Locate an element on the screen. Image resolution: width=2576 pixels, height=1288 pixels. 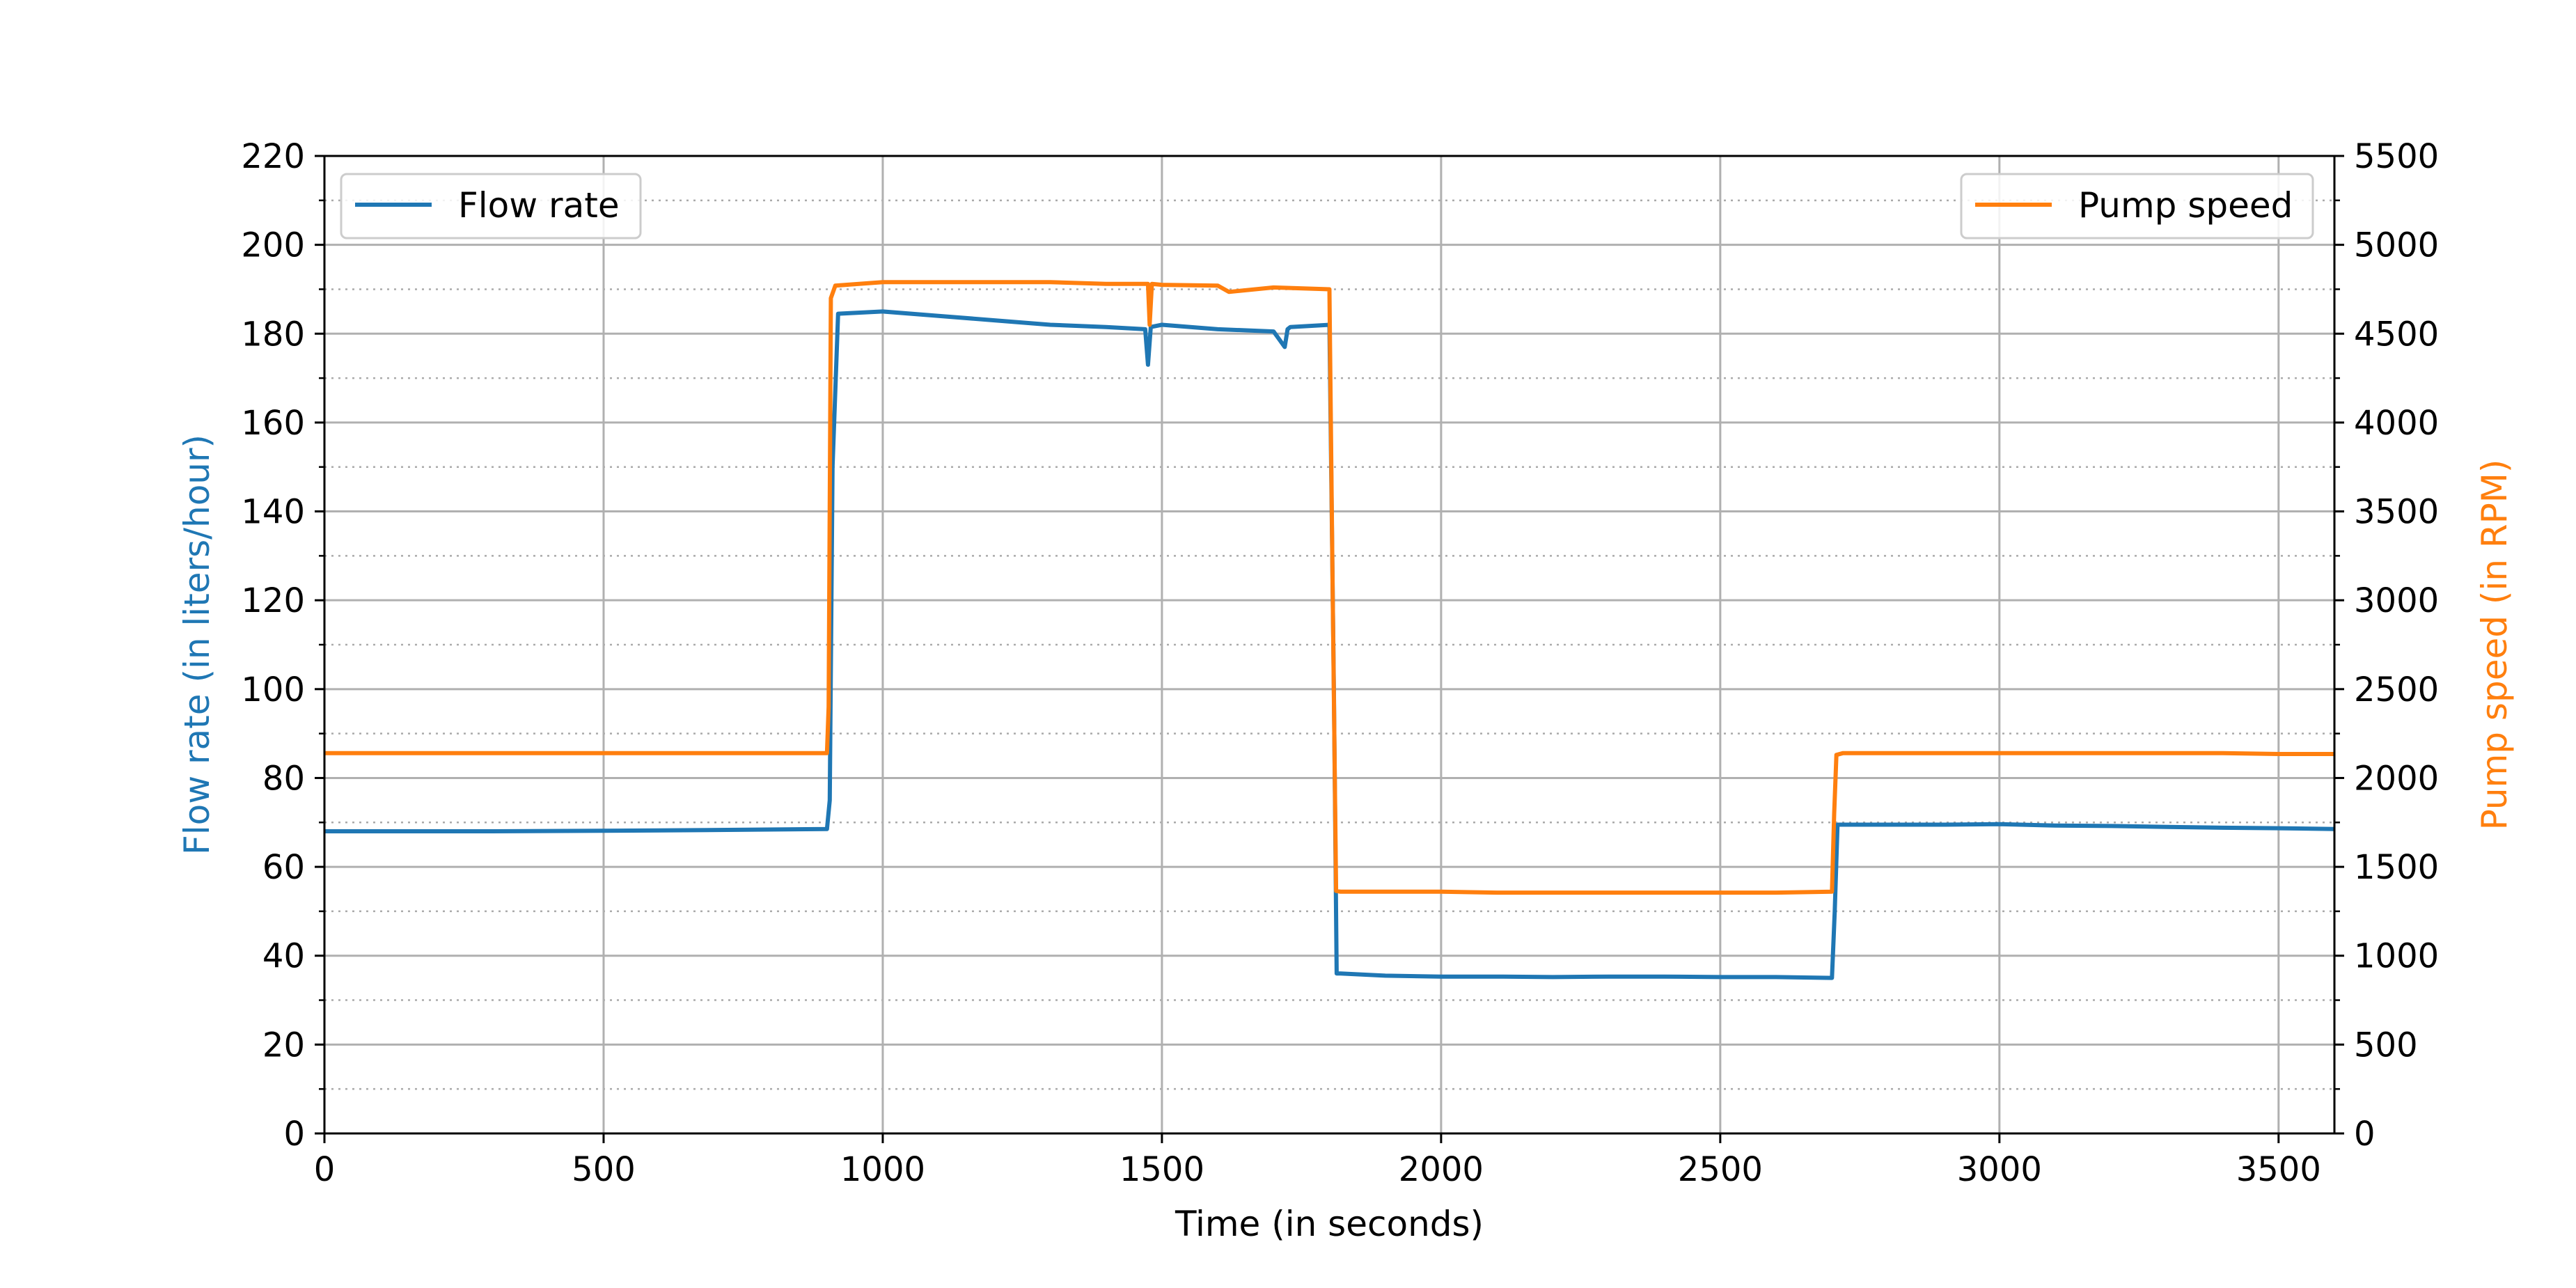
x-tick-label: 500 is located at coordinates (604, 1169).